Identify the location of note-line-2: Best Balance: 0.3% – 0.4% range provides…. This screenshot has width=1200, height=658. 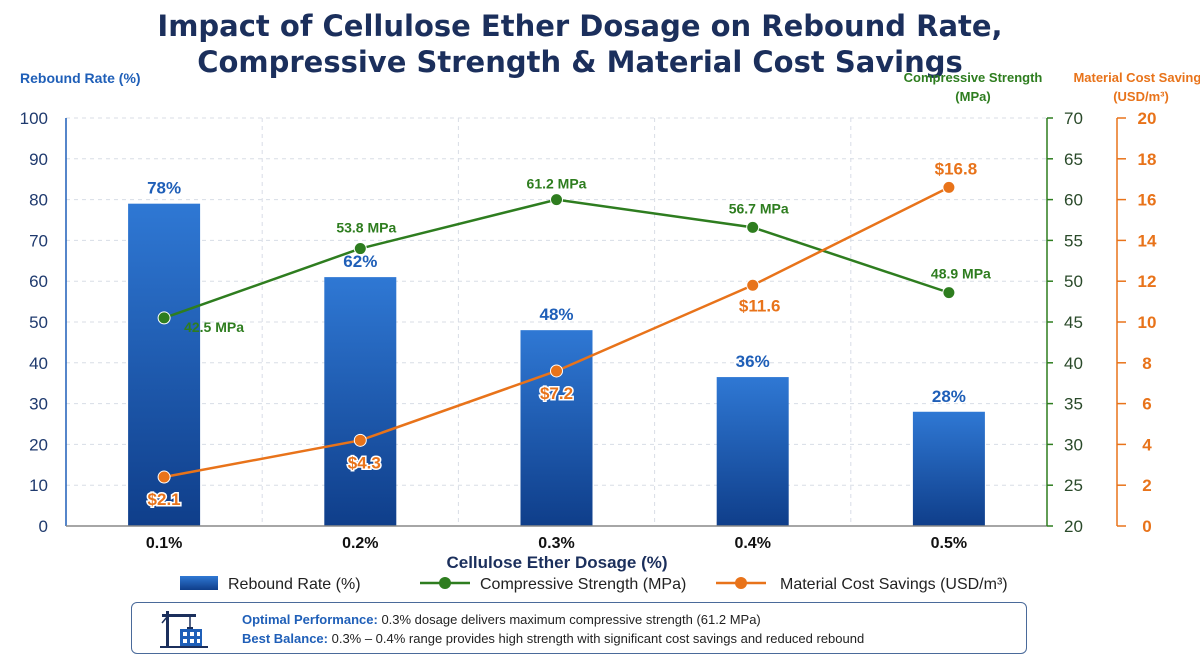
(553, 638).